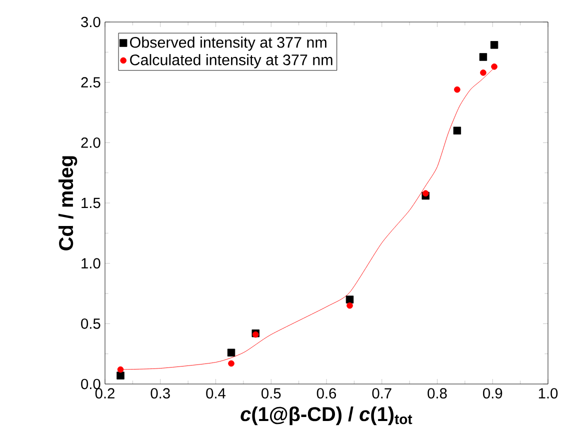 The width and height of the screenshot is (566, 448). Describe the element at coordinates (160, 393) in the screenshot. I see `x-tick-label: 0.3` at that location.